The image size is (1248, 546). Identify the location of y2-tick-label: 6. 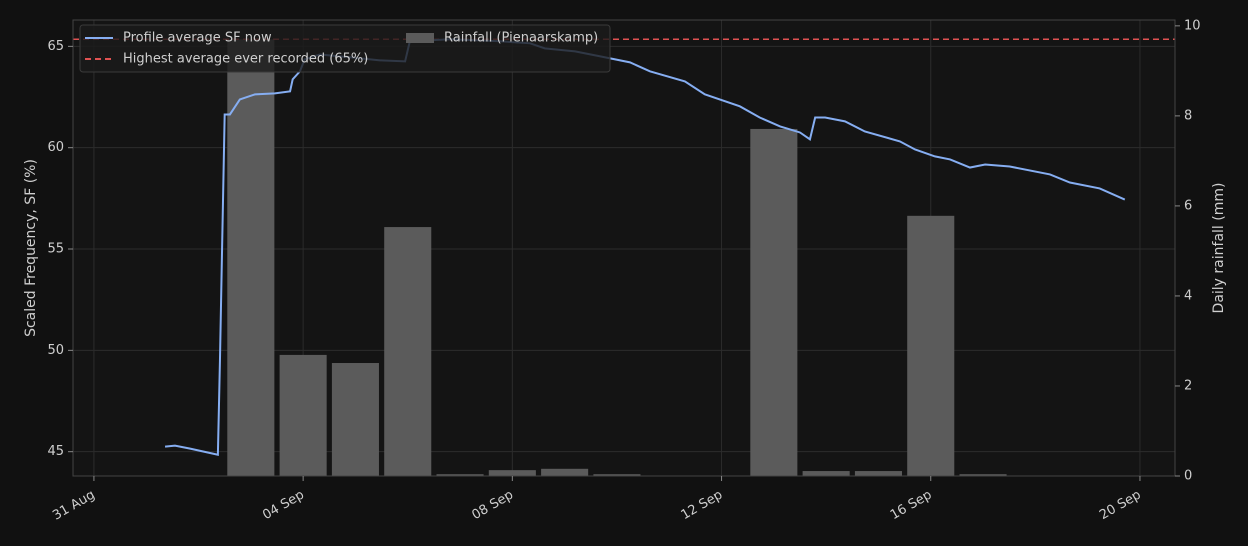
(1188, 205).